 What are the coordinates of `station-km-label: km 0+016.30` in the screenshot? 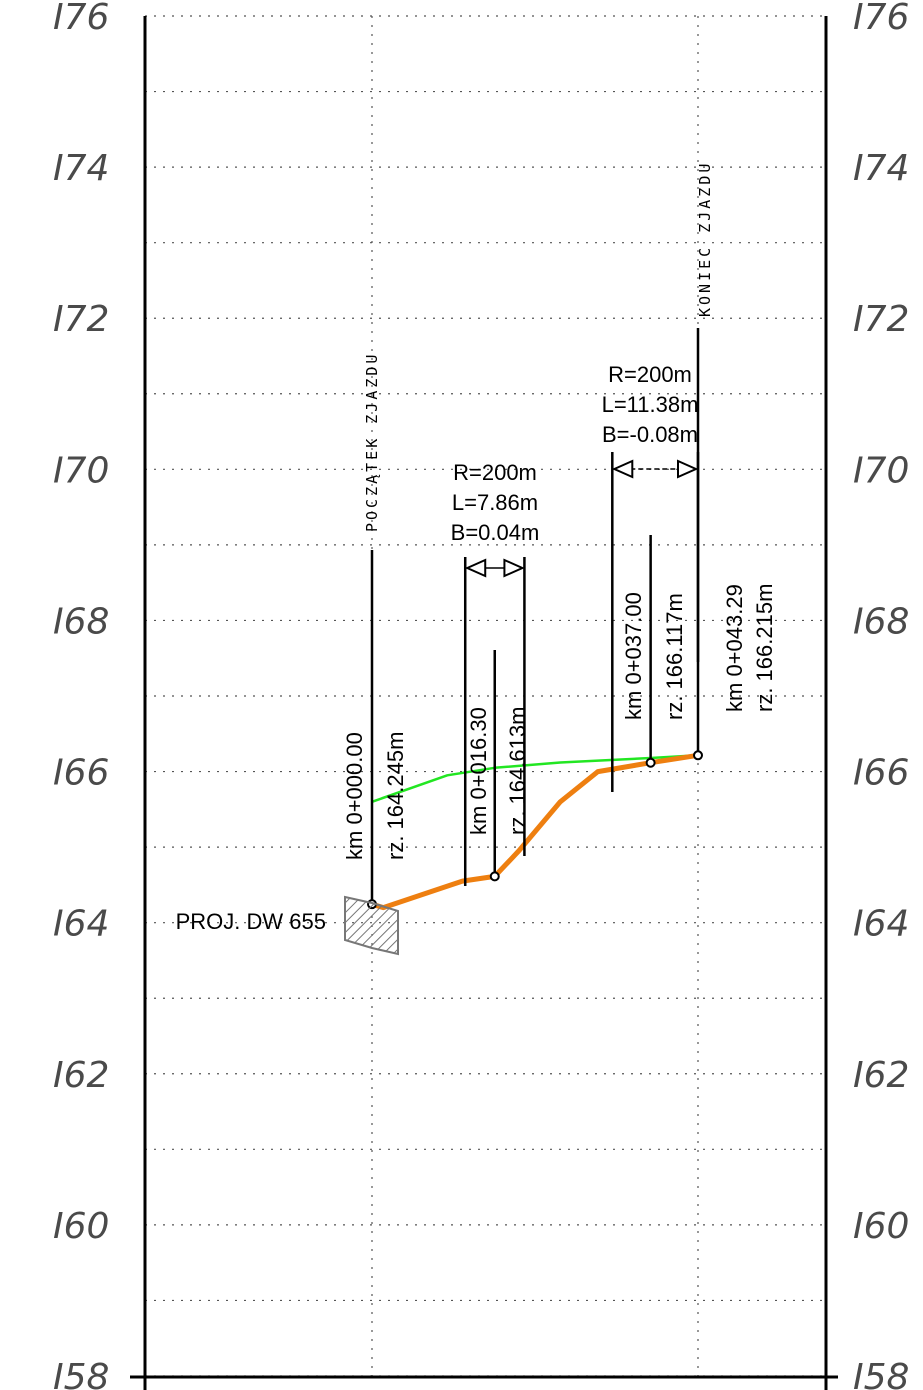 It's located at (478, 771).